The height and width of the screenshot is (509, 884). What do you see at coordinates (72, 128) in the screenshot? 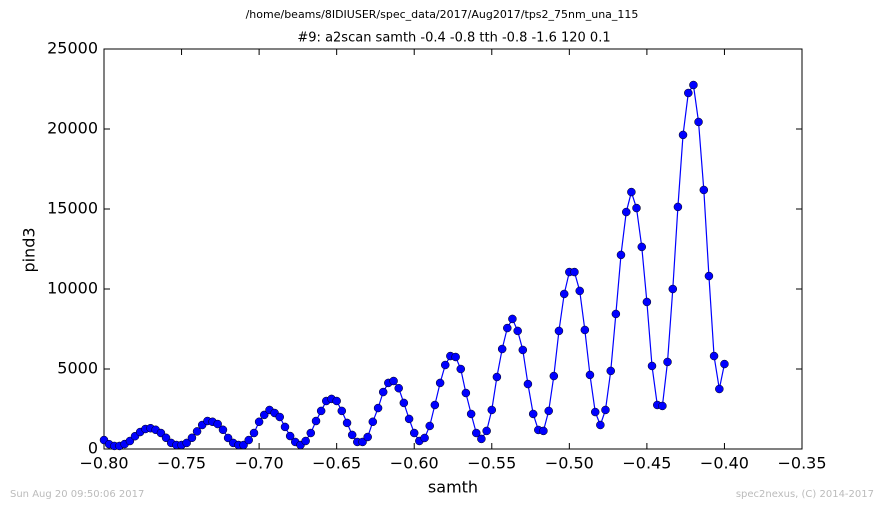
I see `y-tick-label: 20000` at bounding box center [72, 128].